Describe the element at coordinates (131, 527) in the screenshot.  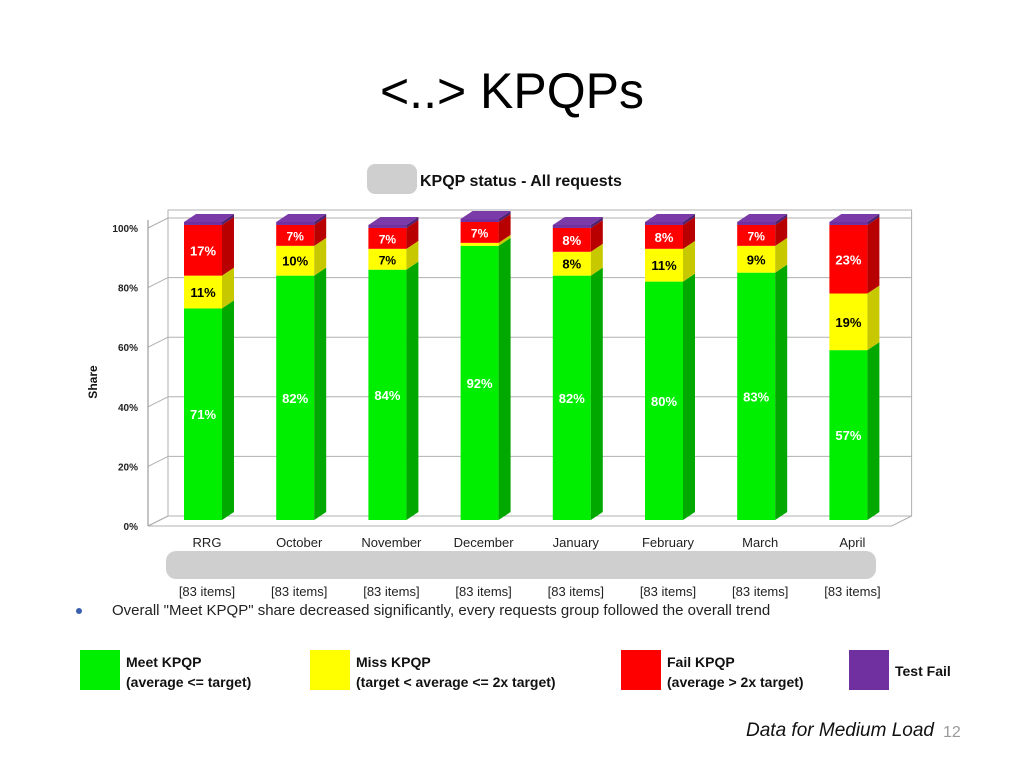
I see `y-tick-label: 0%` at that location.